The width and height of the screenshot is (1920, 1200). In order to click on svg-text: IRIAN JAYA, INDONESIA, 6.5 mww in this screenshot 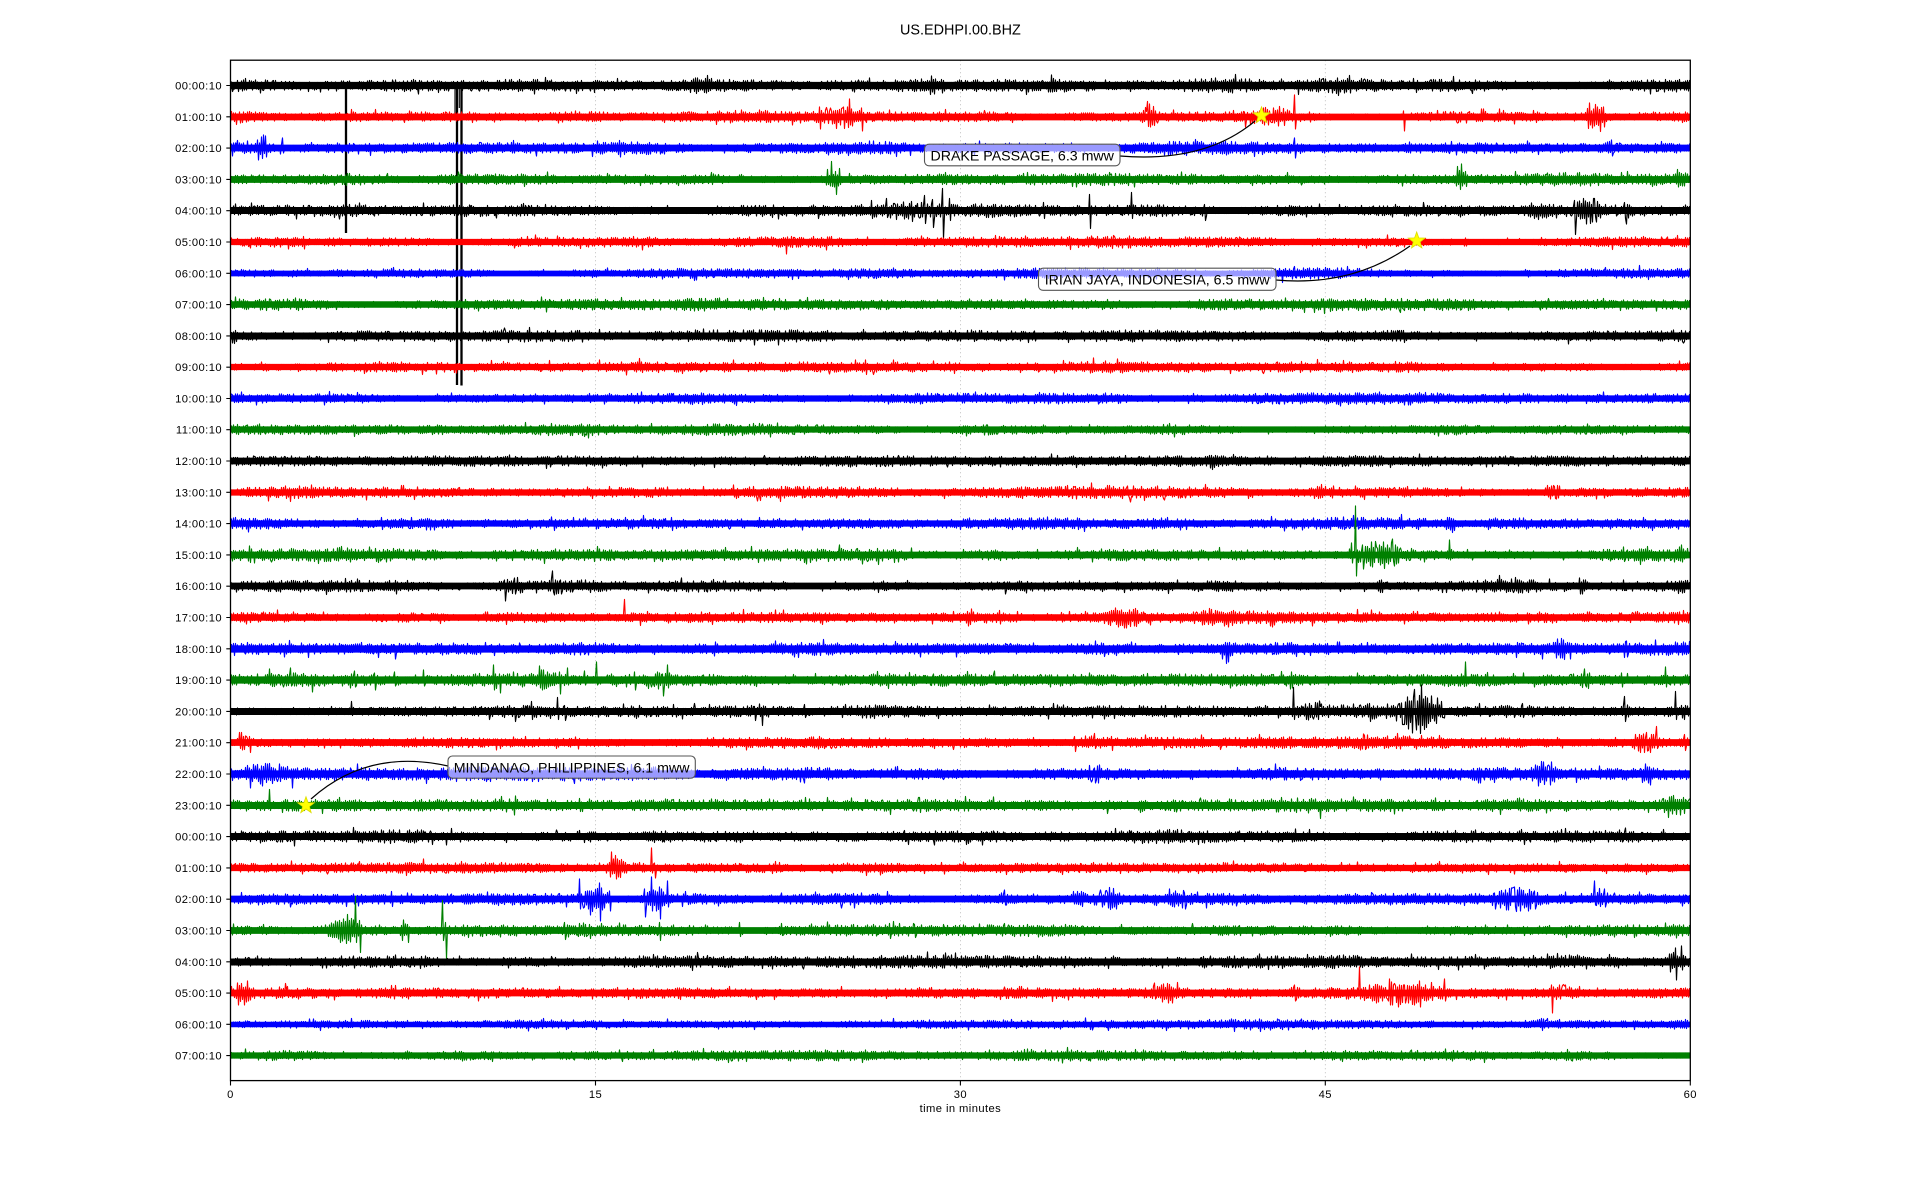, I will do `click(1158, 281)`.